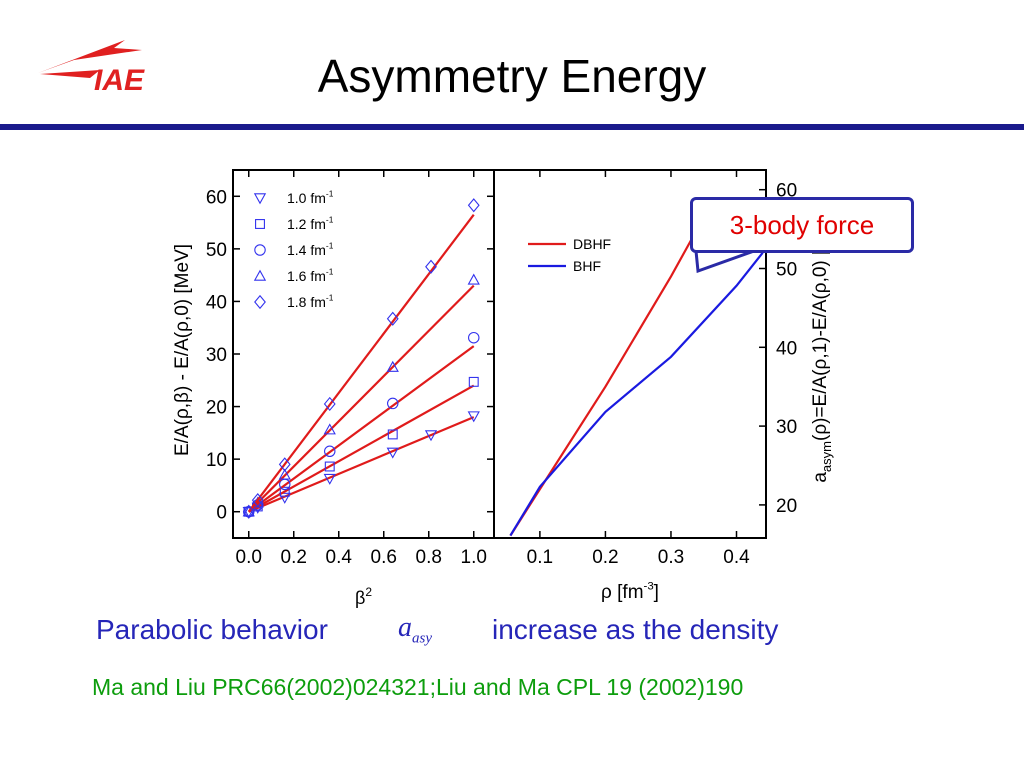 Image resolution: width=1024 pixels, height=768 pixels. I want to click on legend-label: BHF, so click(587, 266).